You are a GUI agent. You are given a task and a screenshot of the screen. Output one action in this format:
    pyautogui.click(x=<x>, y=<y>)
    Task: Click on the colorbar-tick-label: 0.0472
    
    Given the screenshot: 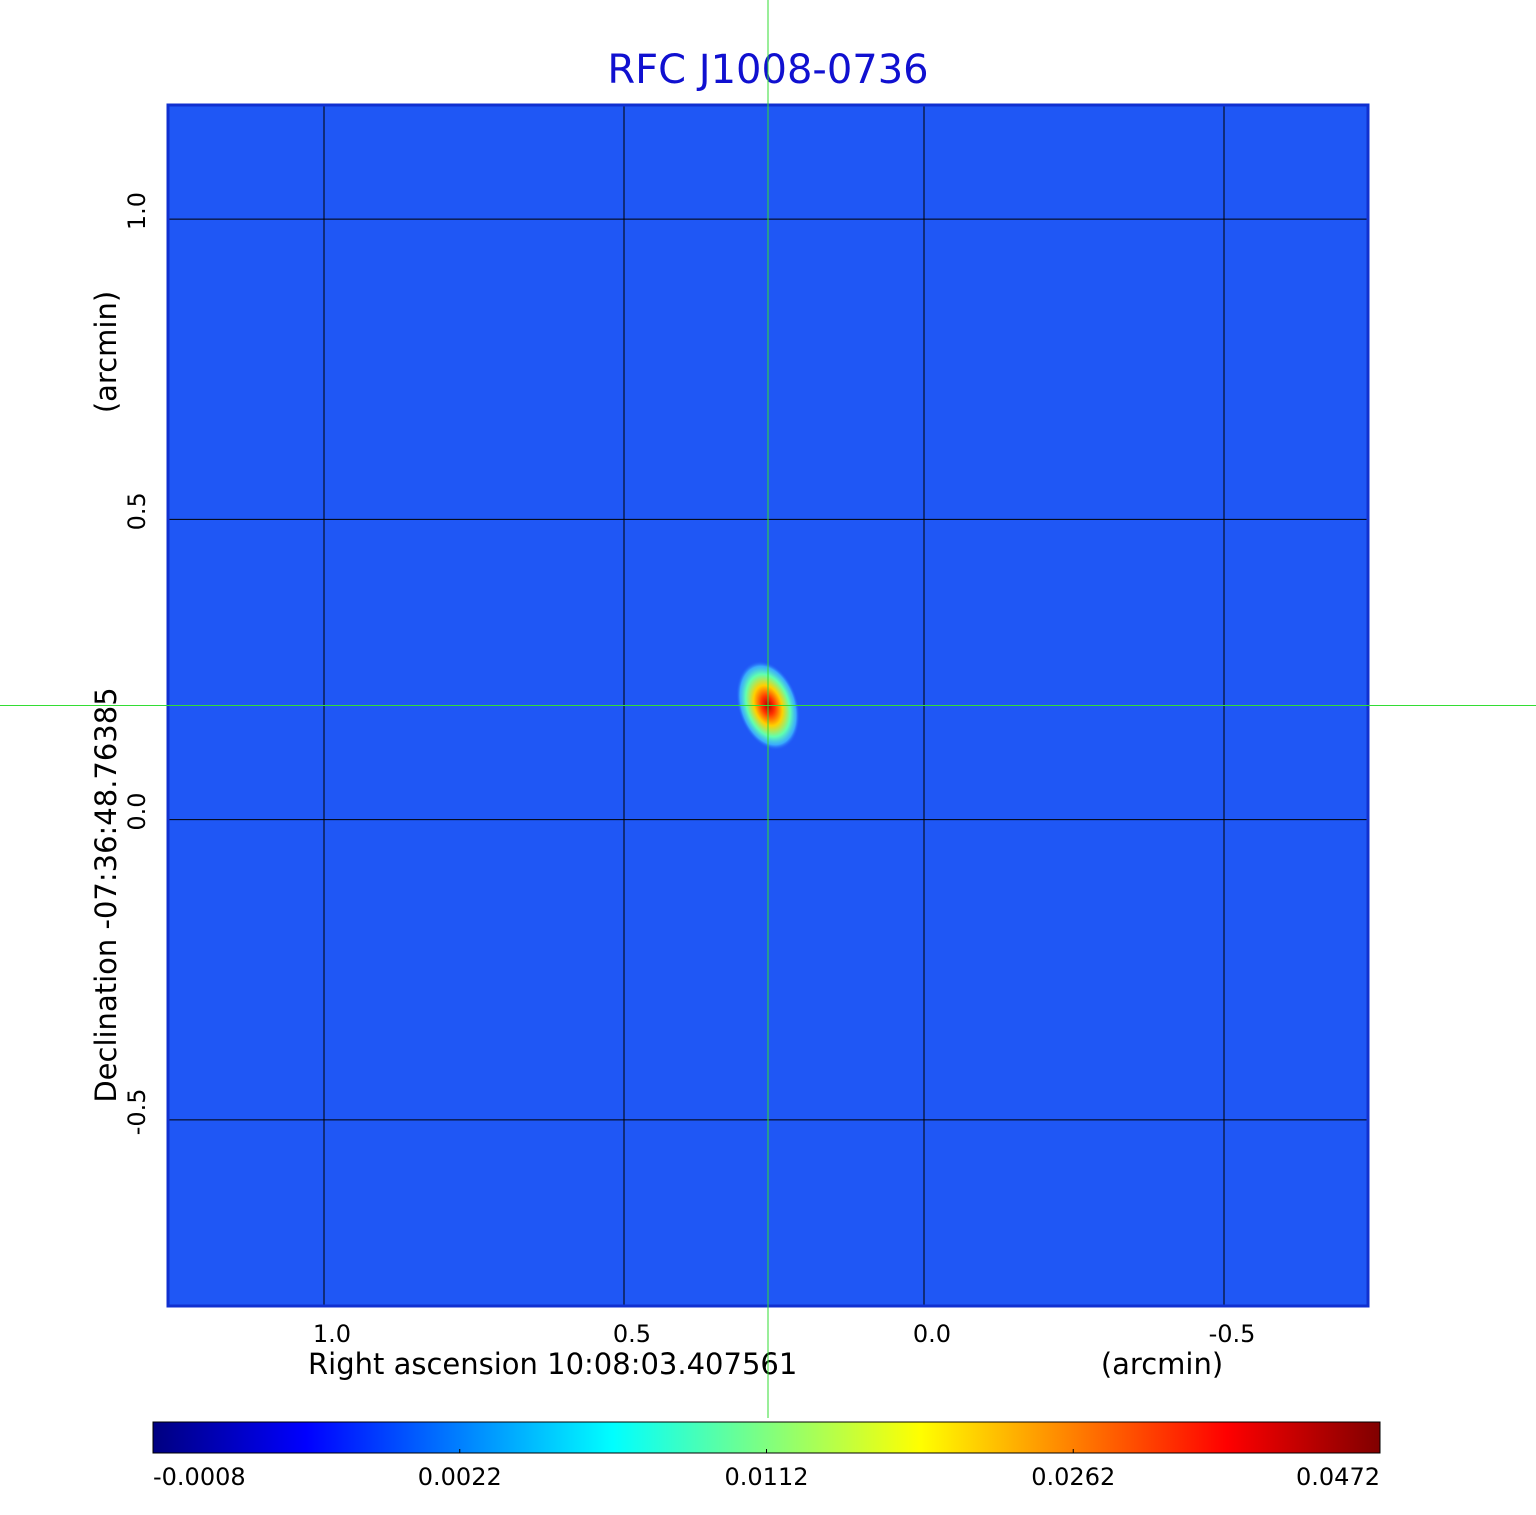 What is the action you would take?
    pyautogui.click(x=1338, y=1477)
    